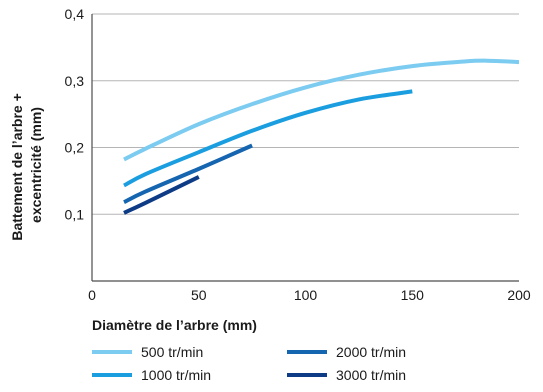 The height and width of the screenshot is (392, 543). I want to click on y-tick-label: 0,1, so click(75, 214).